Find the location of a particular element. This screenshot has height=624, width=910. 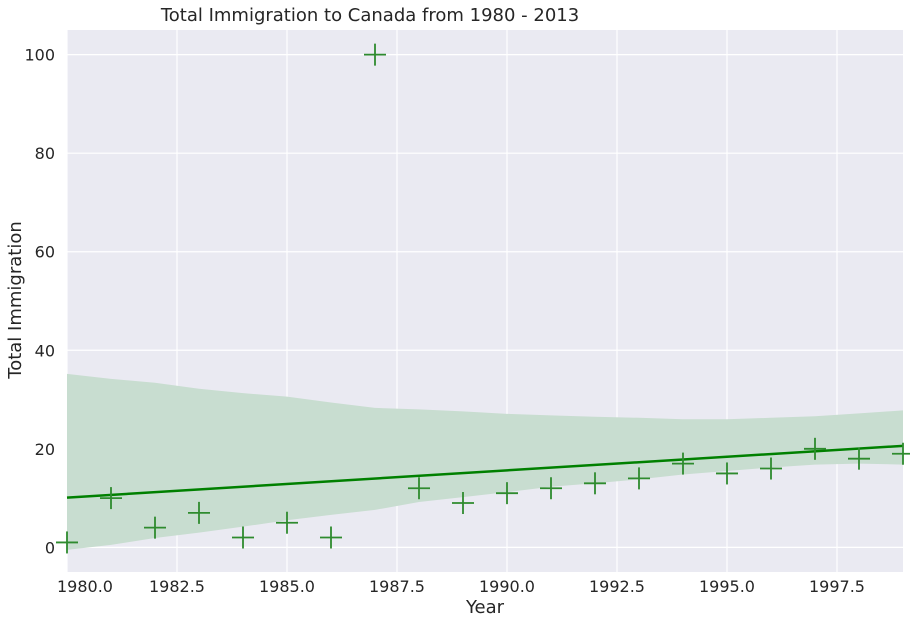

x-tick-label: 1997.5 is located at coordinates (837, 586).